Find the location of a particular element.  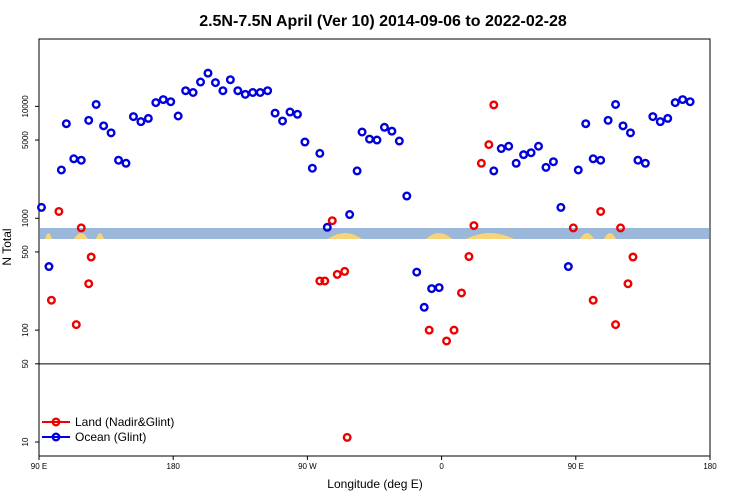

y-tick-label-3: 500 is located at coordinates (25, 252).